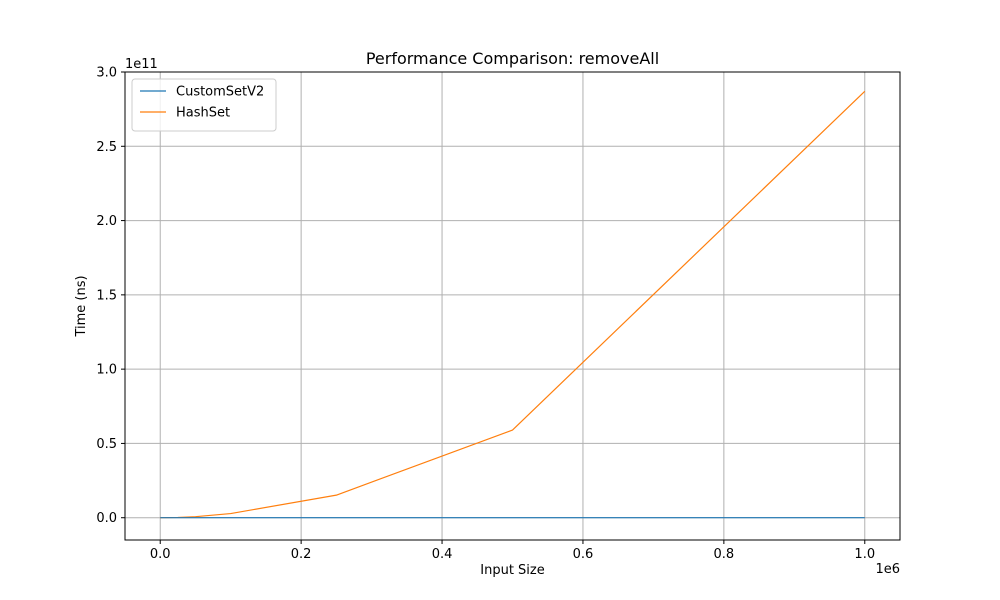 This screenshot has width=1000, height=600. I want to click on legend-label: CustomSetV2, so click(220, 92).